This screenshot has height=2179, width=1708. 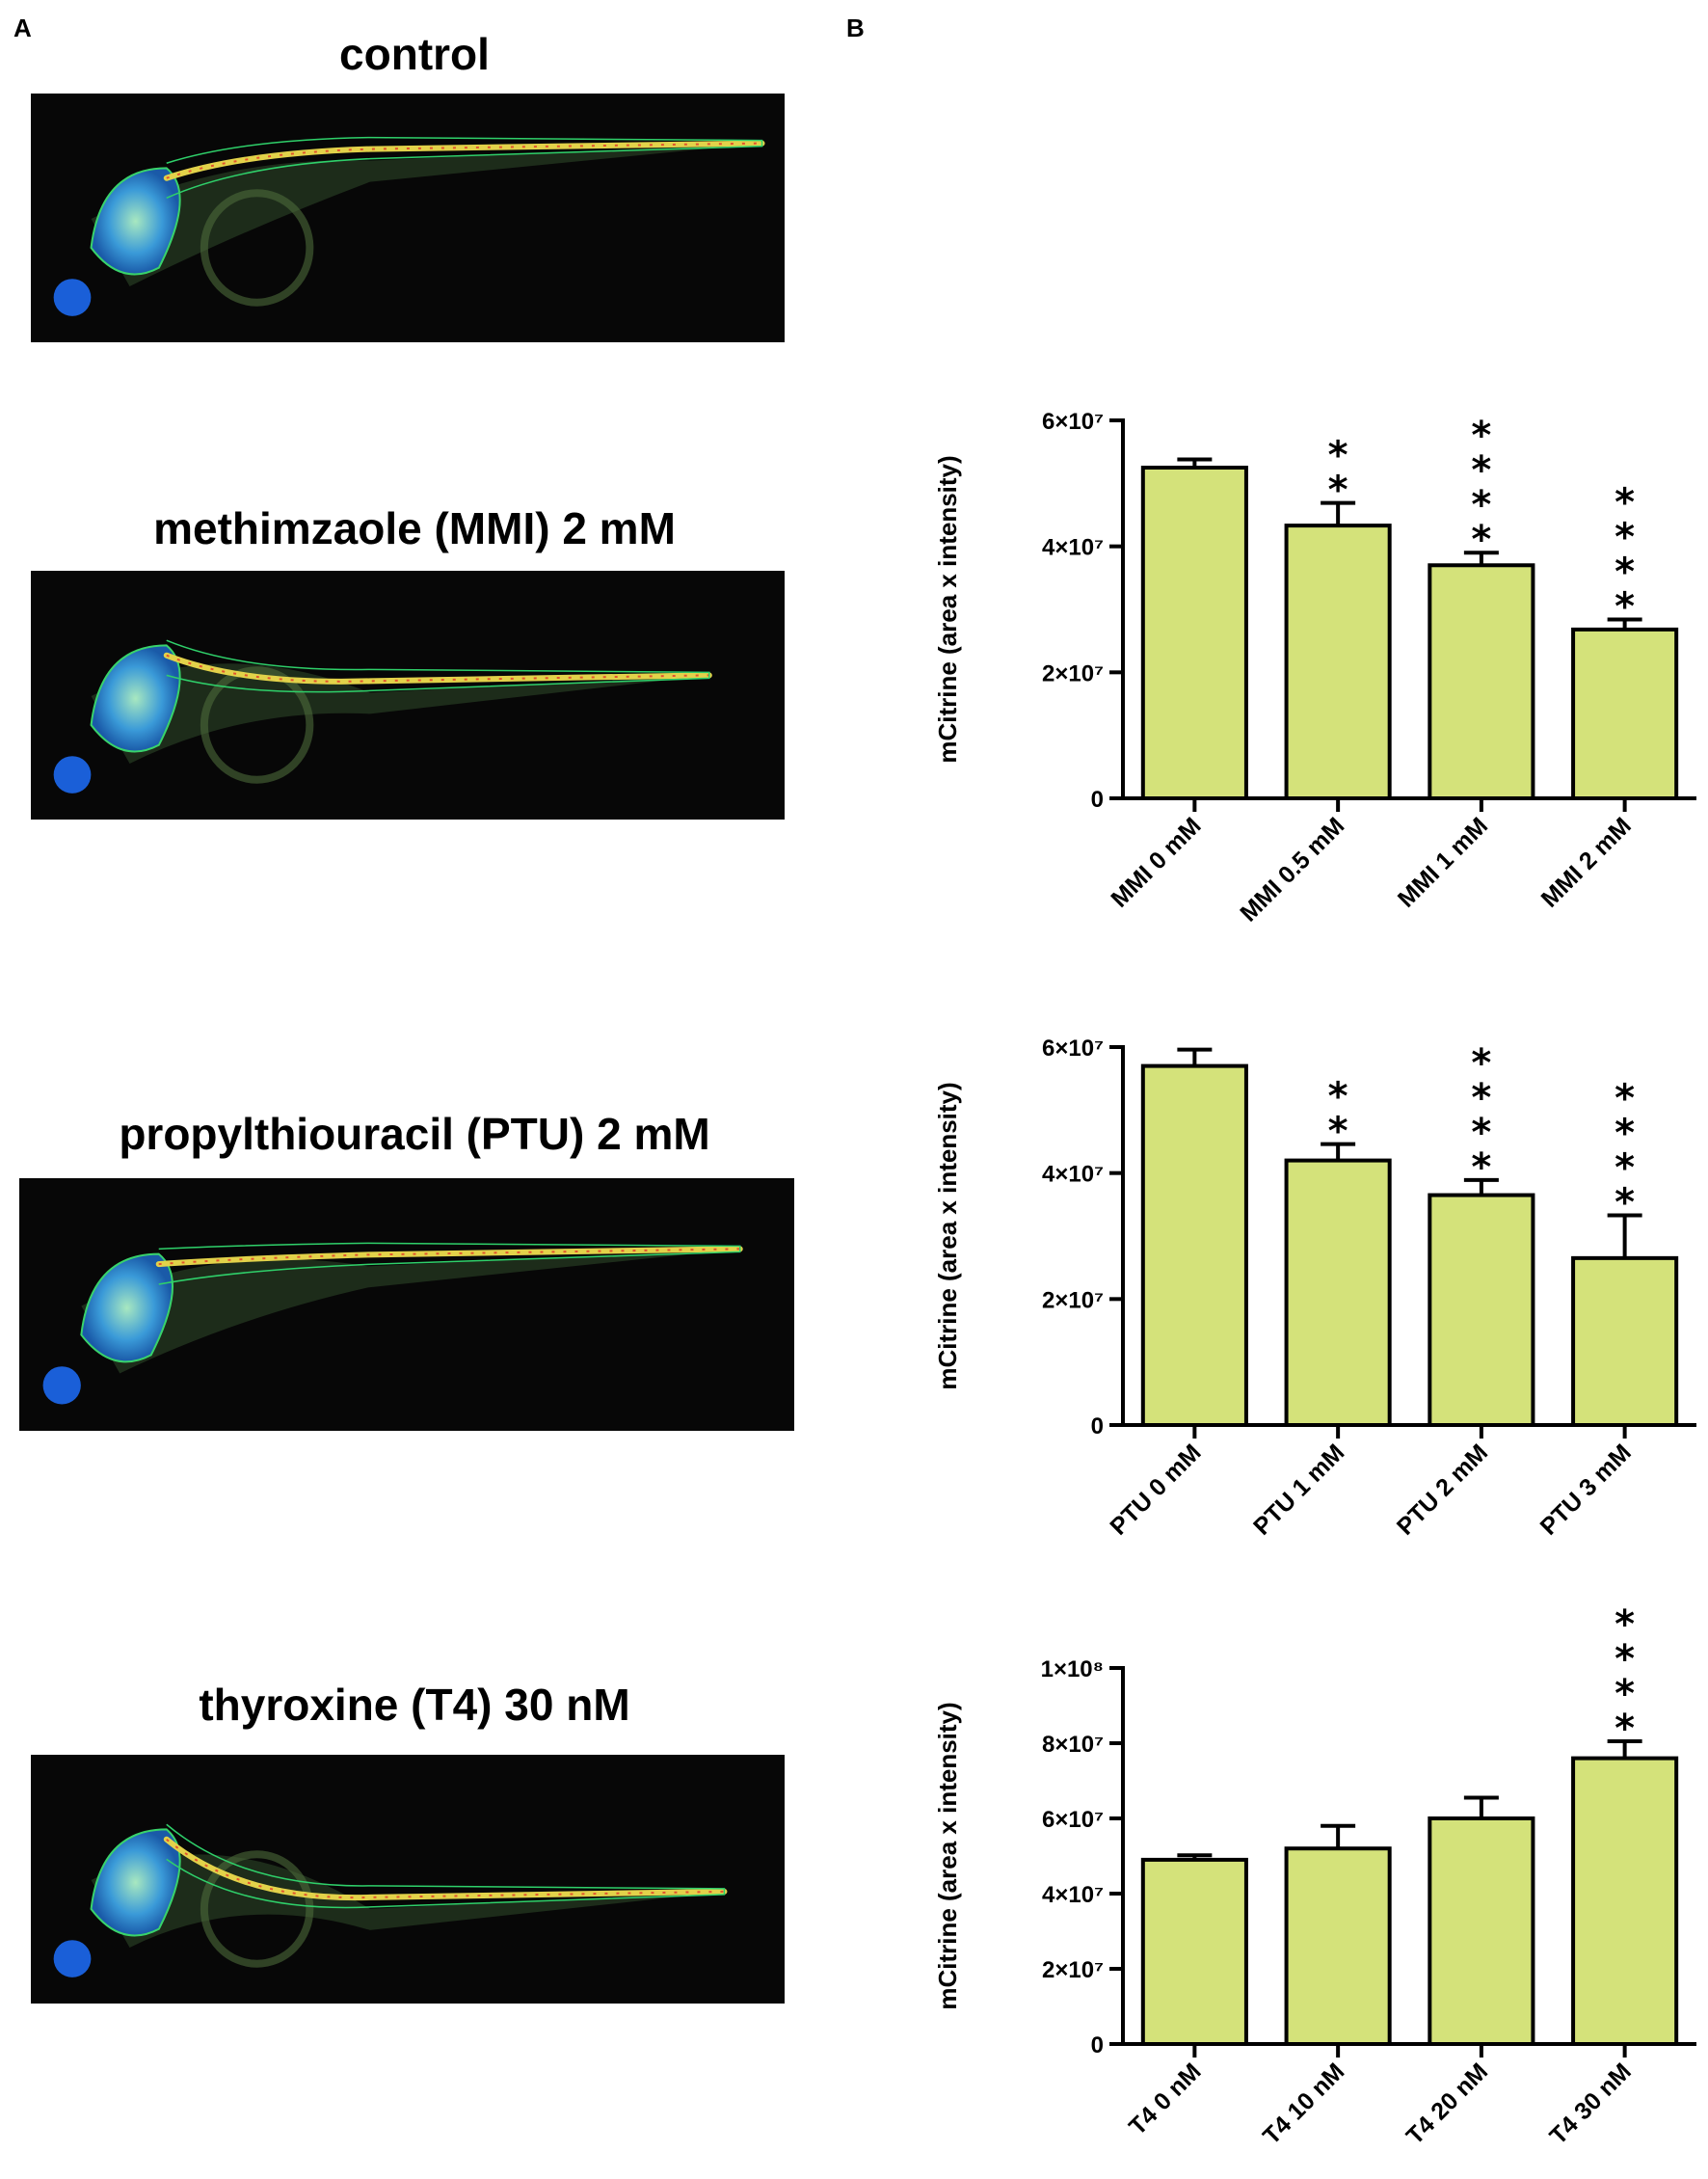 What do you see at coordinates (1590, 2103) in the screenshot?
I see `x-tick-label: T4 30 nM` at bounding box center [1590, 2103].